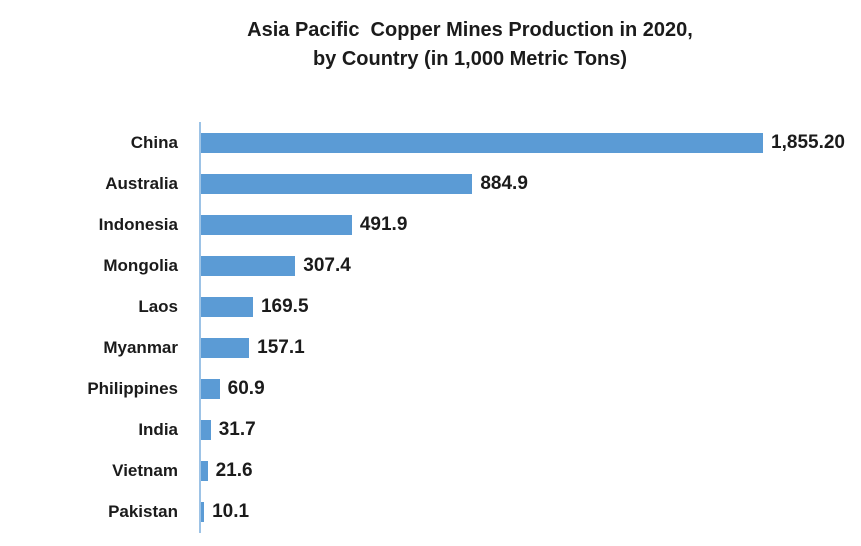 The width and height of the screenshot is (861, 546). I want to click on bar-row: 60.9, so click(523, 389).